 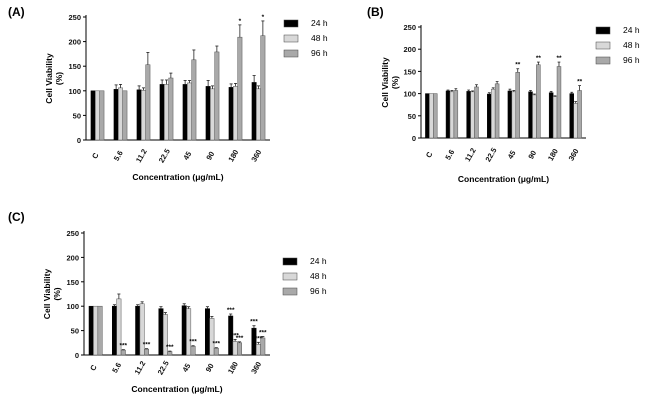 What do you see at coordinates (512, 155) in the screenshot?
I see `x-tick-label: 45` at bounding box center [512, 155].